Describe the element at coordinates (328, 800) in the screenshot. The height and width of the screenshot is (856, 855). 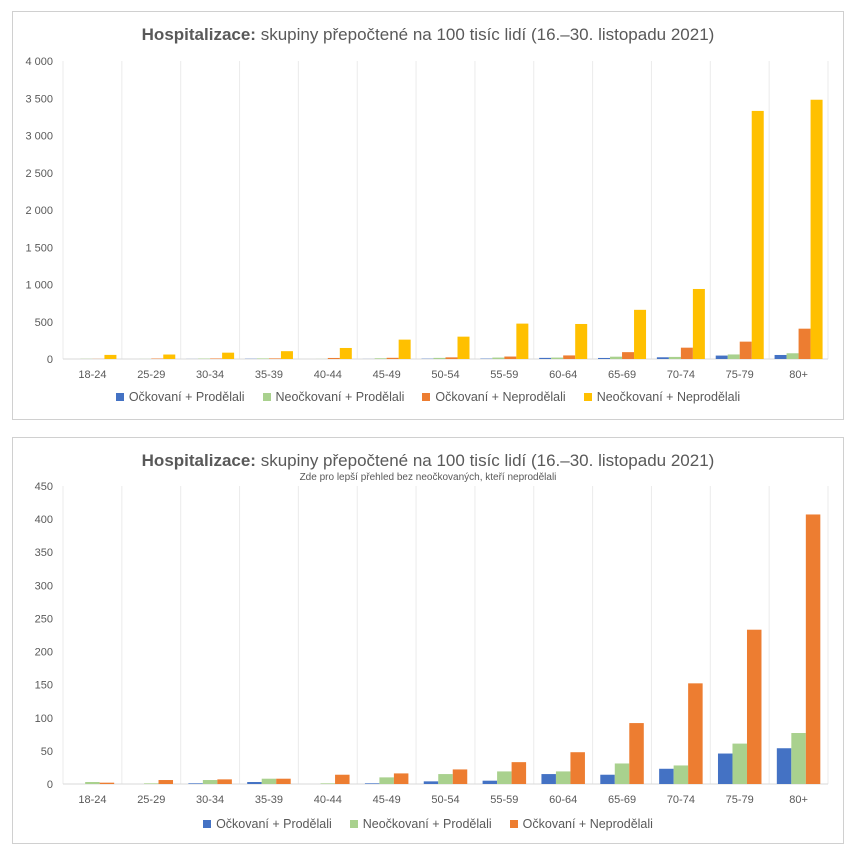
I see `x-tick-label: 40-44` at that location.